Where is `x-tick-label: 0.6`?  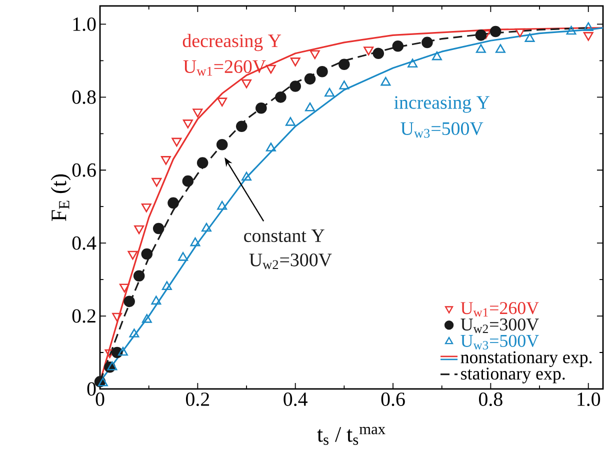 x-tick-label: 0.6 is located at coordinates (393, 399).